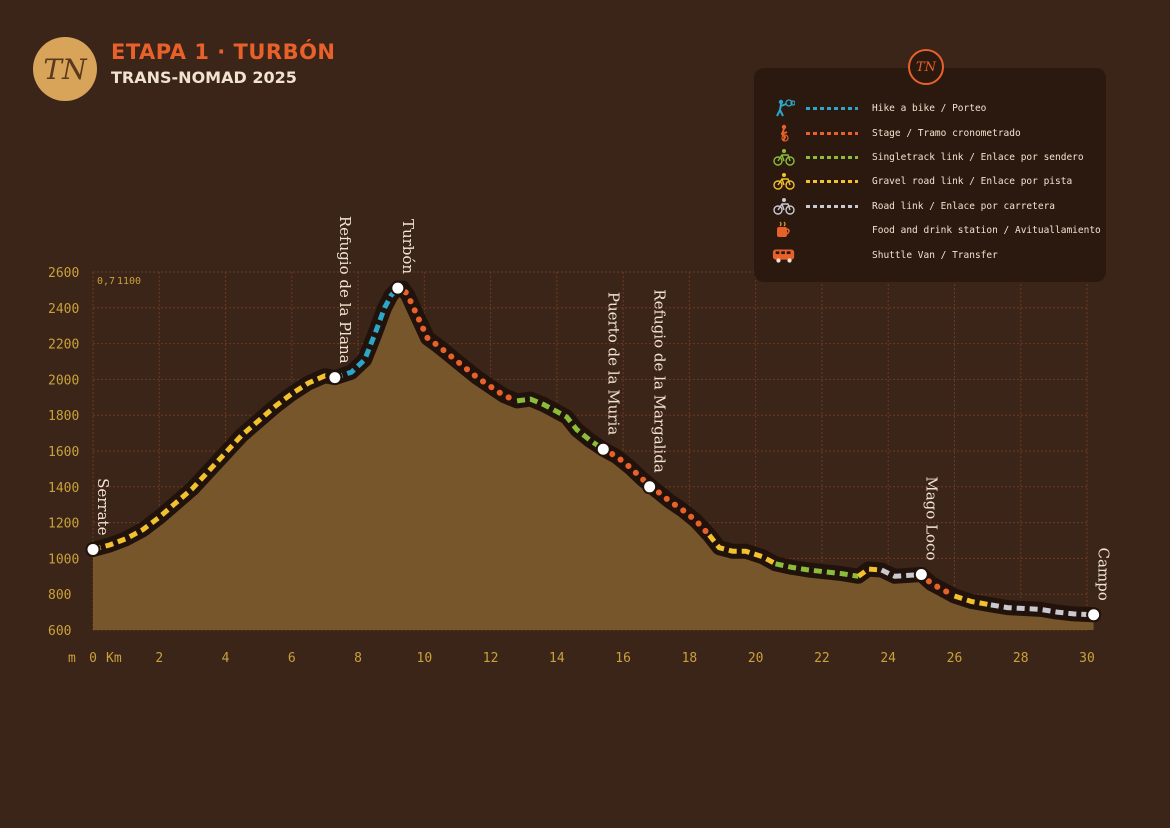 The height and width of the screenshot is (828, 1170). Describe the element at coordinates (964, 206) in the screenshot. I see `legend-label: Road link / Enlace por carretera` at that location.